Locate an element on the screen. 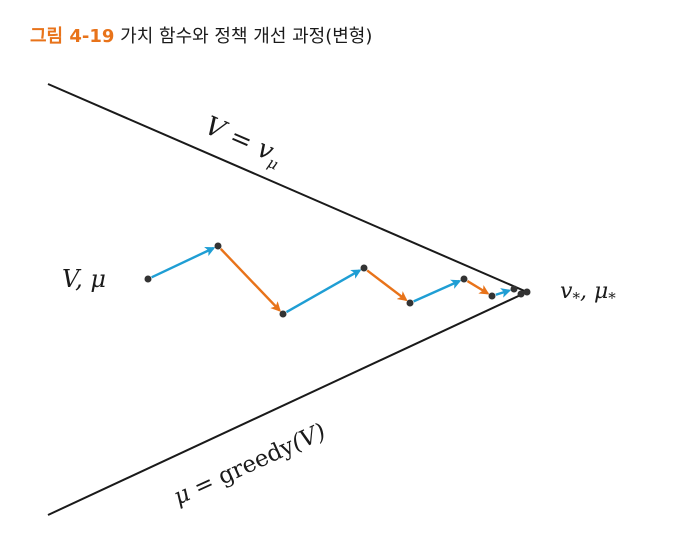 Image resolution: width=686 pixels, height=548 pixels. svg-text: μ = greedy(V) is located at coordinates (250, 465).